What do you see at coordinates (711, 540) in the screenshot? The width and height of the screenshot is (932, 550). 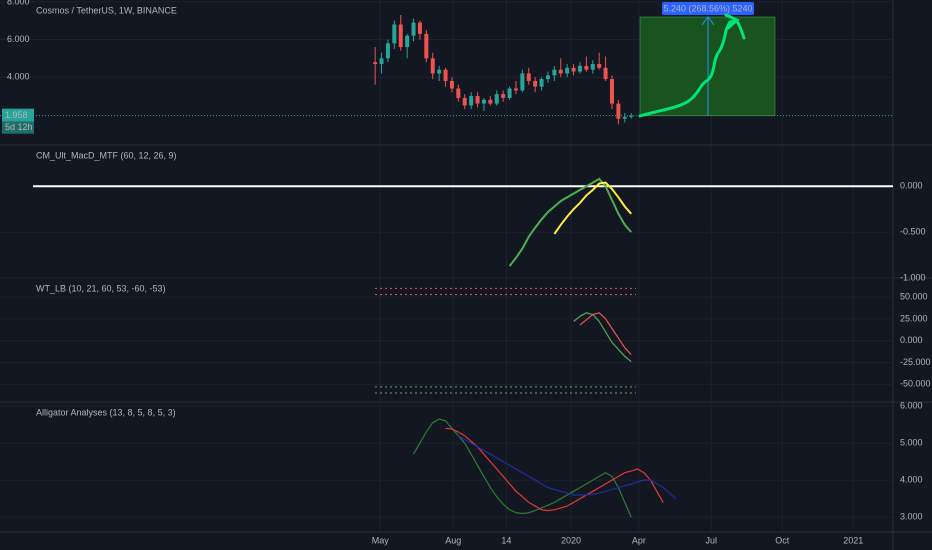 I see `x-tick-label: Jul` at bounding box center [711, 540].